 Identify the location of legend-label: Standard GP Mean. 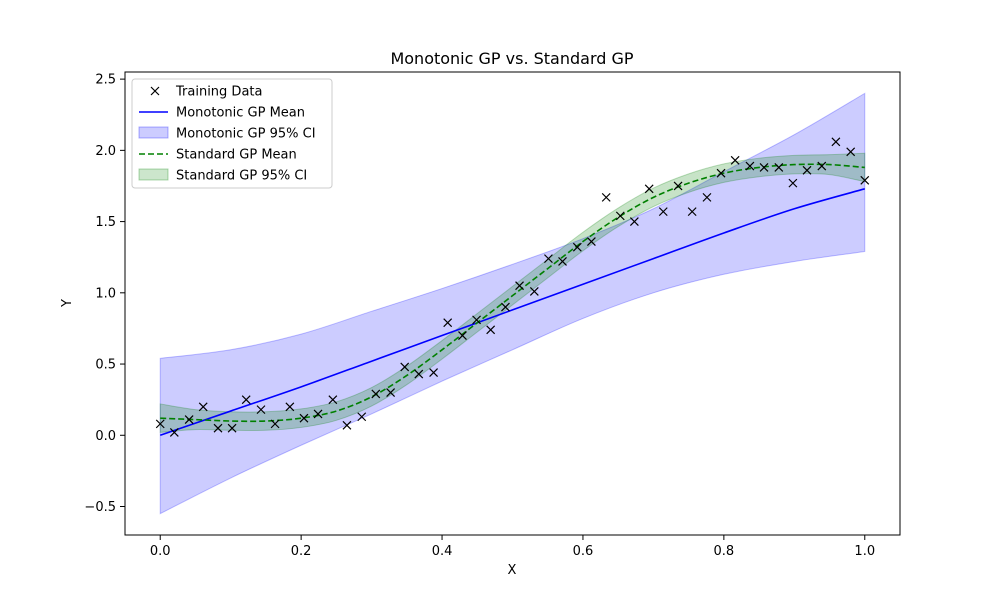
(236, 155).